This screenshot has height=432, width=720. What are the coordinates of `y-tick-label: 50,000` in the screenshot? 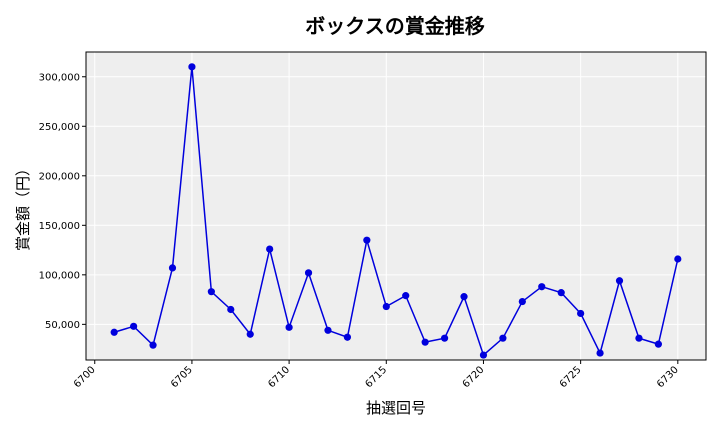 It's located at (62, 325).